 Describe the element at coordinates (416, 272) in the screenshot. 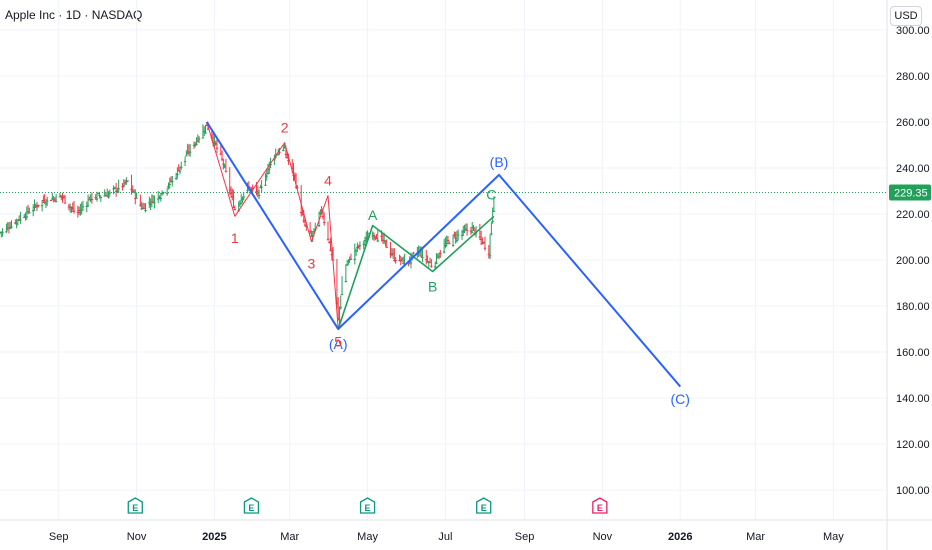

I see `corrective-wave-line` at that location.